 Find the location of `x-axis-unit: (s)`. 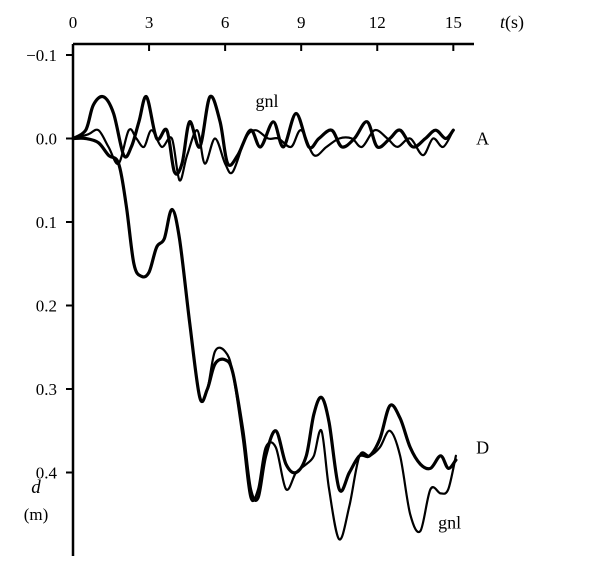

x-axis-unit: (s) is located at coordinates (514, 22).